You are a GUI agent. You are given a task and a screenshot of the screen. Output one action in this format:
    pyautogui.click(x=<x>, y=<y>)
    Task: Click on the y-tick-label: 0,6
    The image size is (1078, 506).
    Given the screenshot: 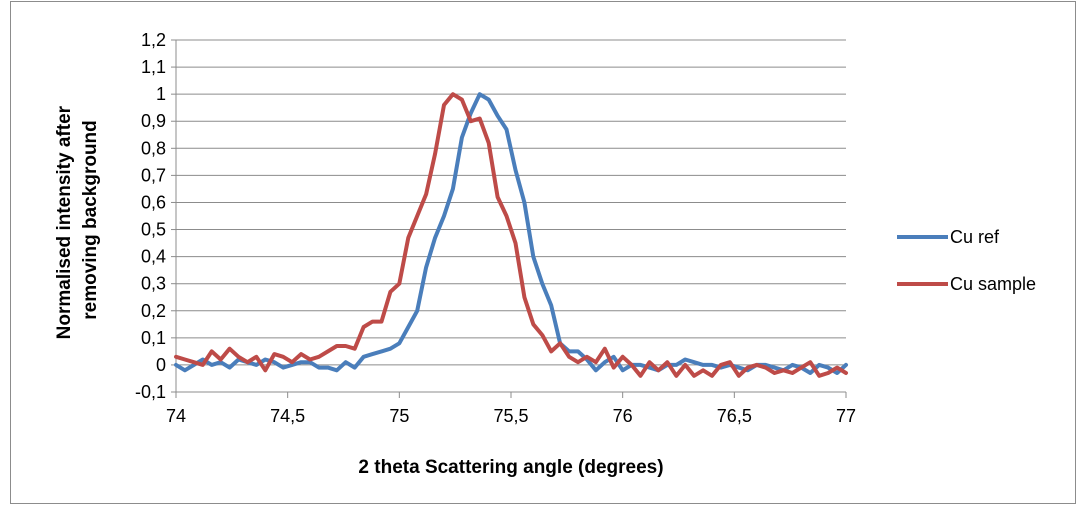 What is the action you would take?
    pyautogui.click(x=153, y=202)
    